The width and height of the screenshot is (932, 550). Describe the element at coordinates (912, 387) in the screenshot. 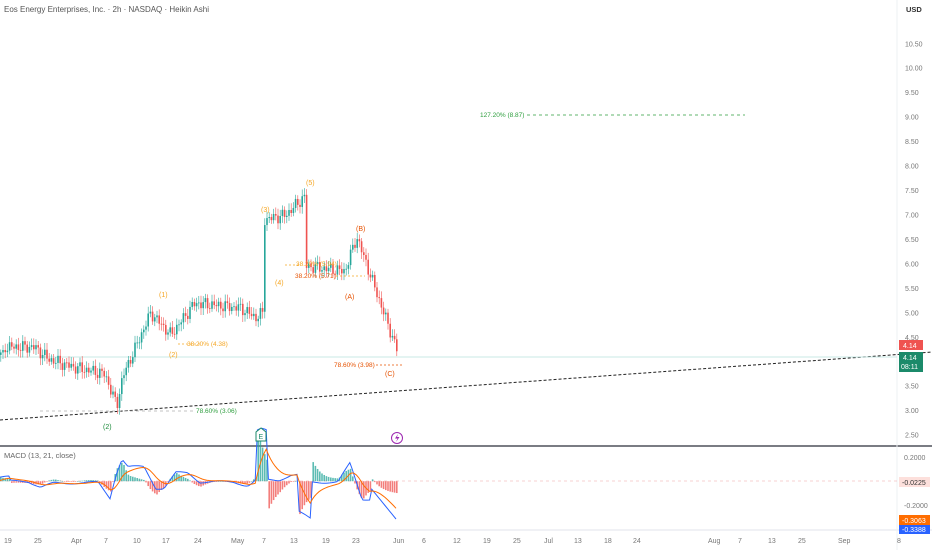

I see `price-tick: 3.50` at that location.